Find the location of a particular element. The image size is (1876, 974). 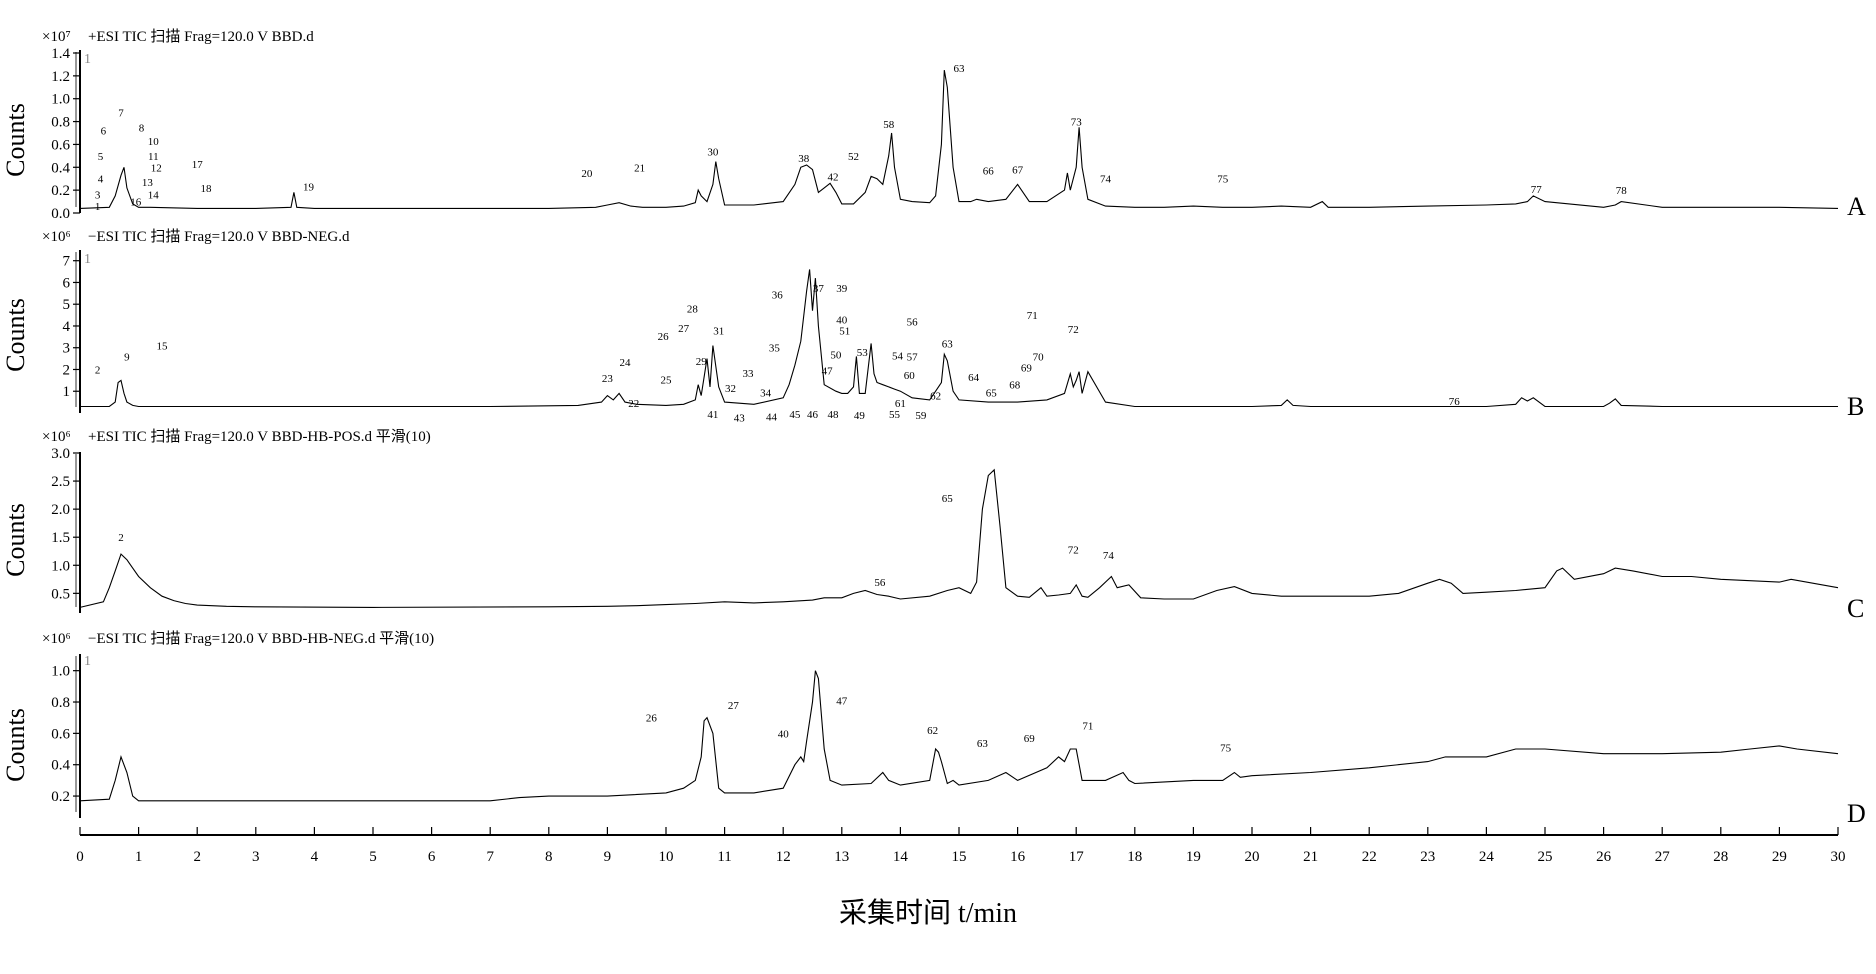

peak-label: 3 is located at coordinates (98, 196).